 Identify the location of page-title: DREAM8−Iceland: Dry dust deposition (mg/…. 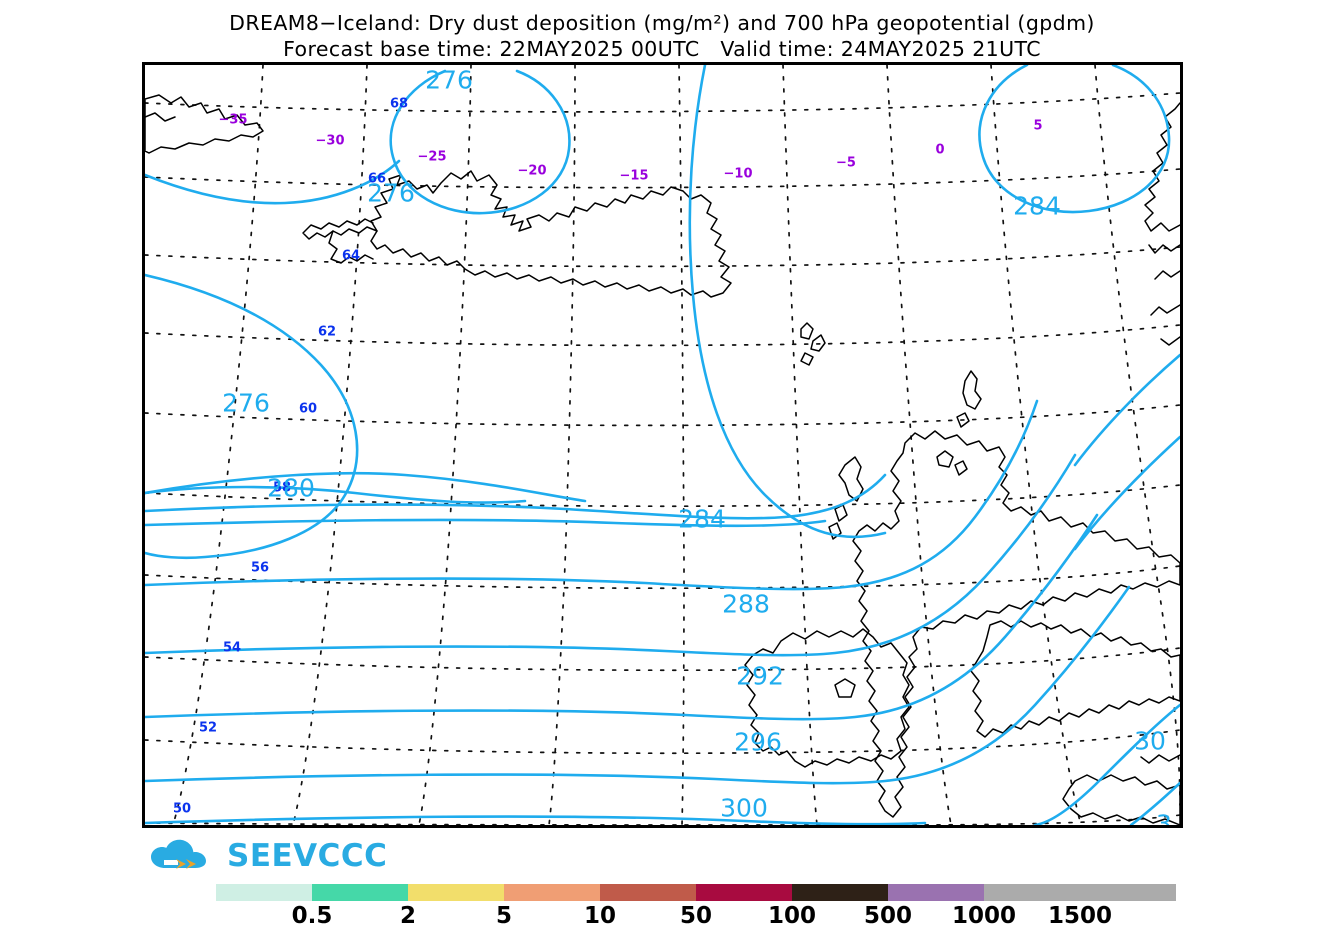
(662, 23).